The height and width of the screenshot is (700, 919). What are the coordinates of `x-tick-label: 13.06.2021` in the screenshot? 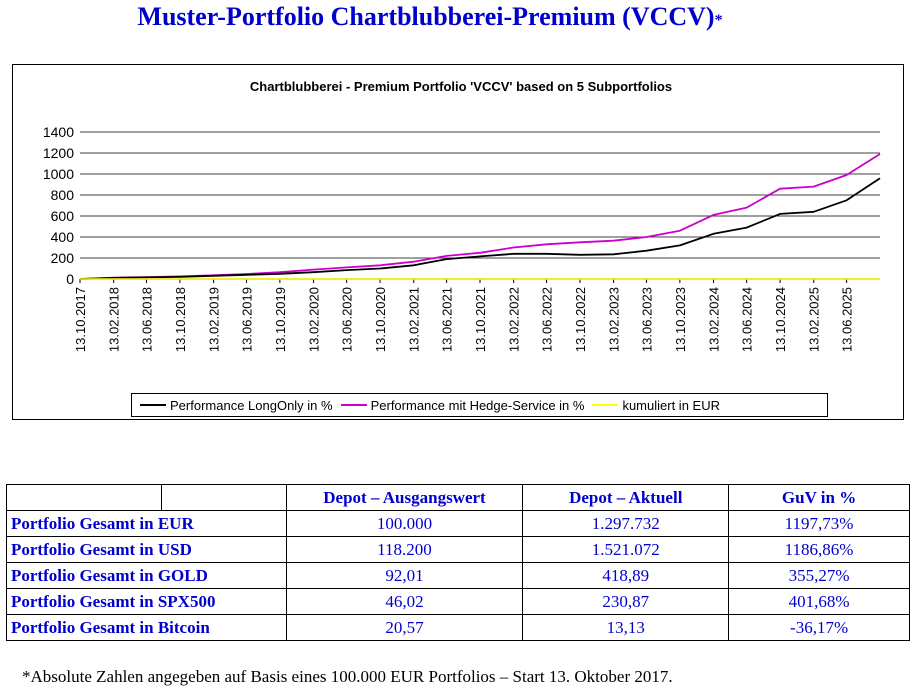 It's located at (447, 319).